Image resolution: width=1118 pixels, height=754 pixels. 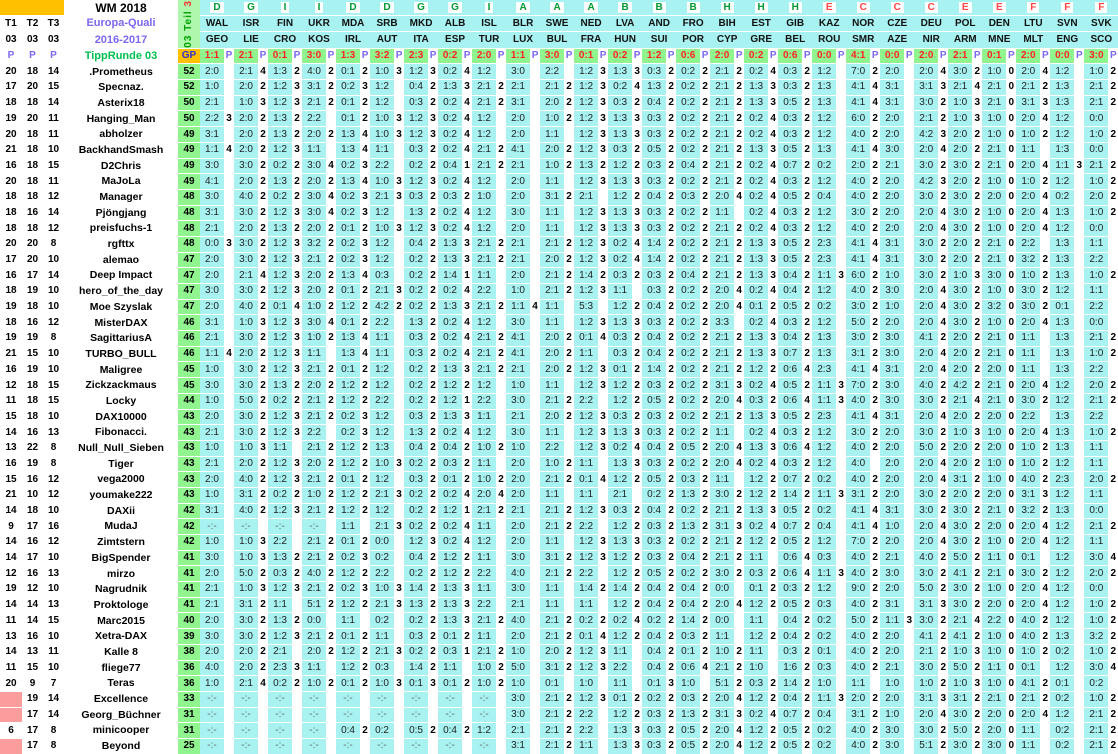 What do you see at coordinates (53, 715) in the screenshot?
I see `t3-cell: 14` at bounding box center [53, 715].